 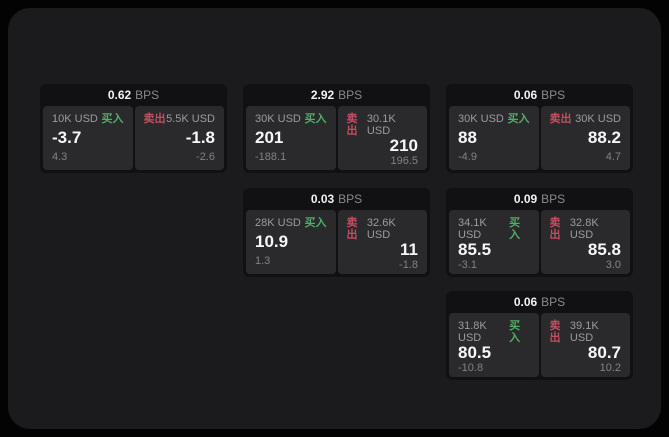 I want to click on buy-size-label: 28K USD, so click(x=278, y=223).